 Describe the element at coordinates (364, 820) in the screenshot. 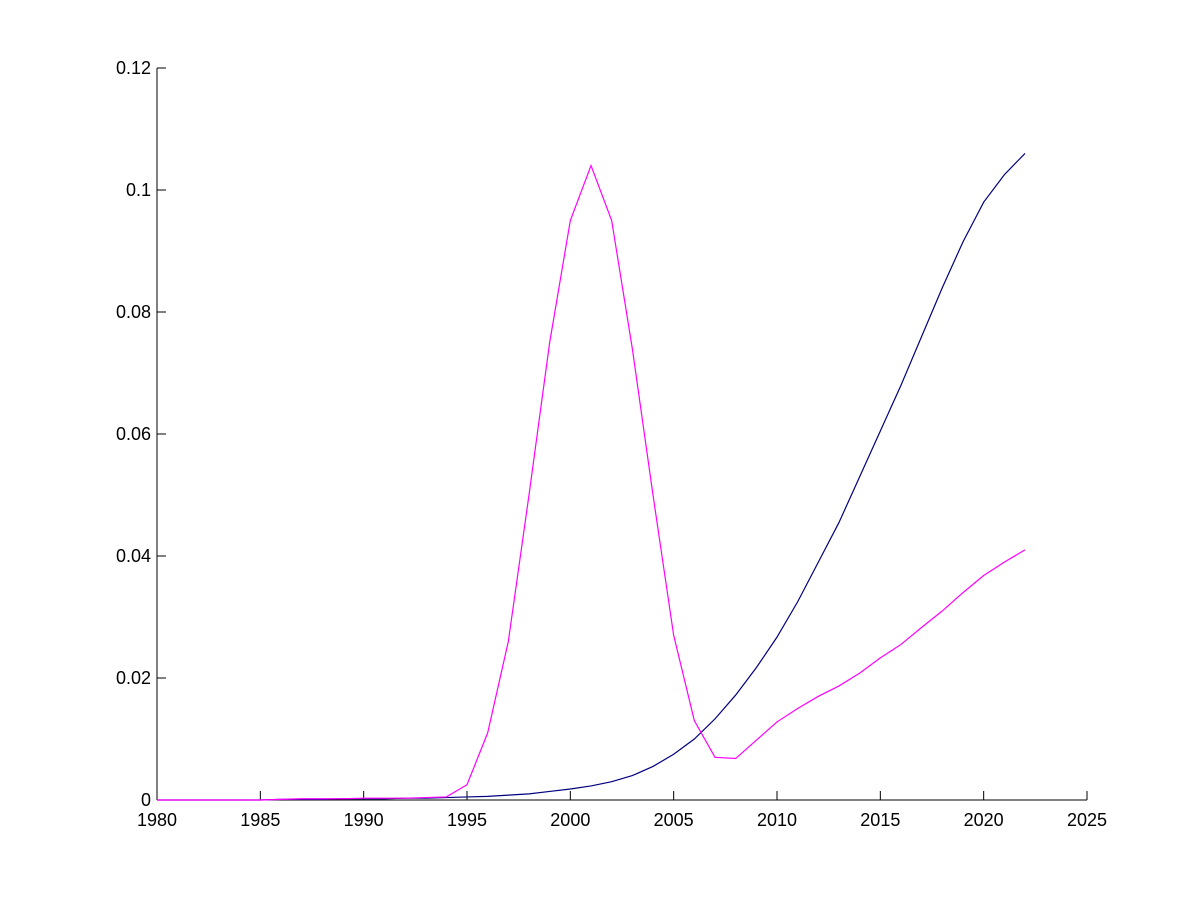

I see `x-tick-label: 1990` at that location.